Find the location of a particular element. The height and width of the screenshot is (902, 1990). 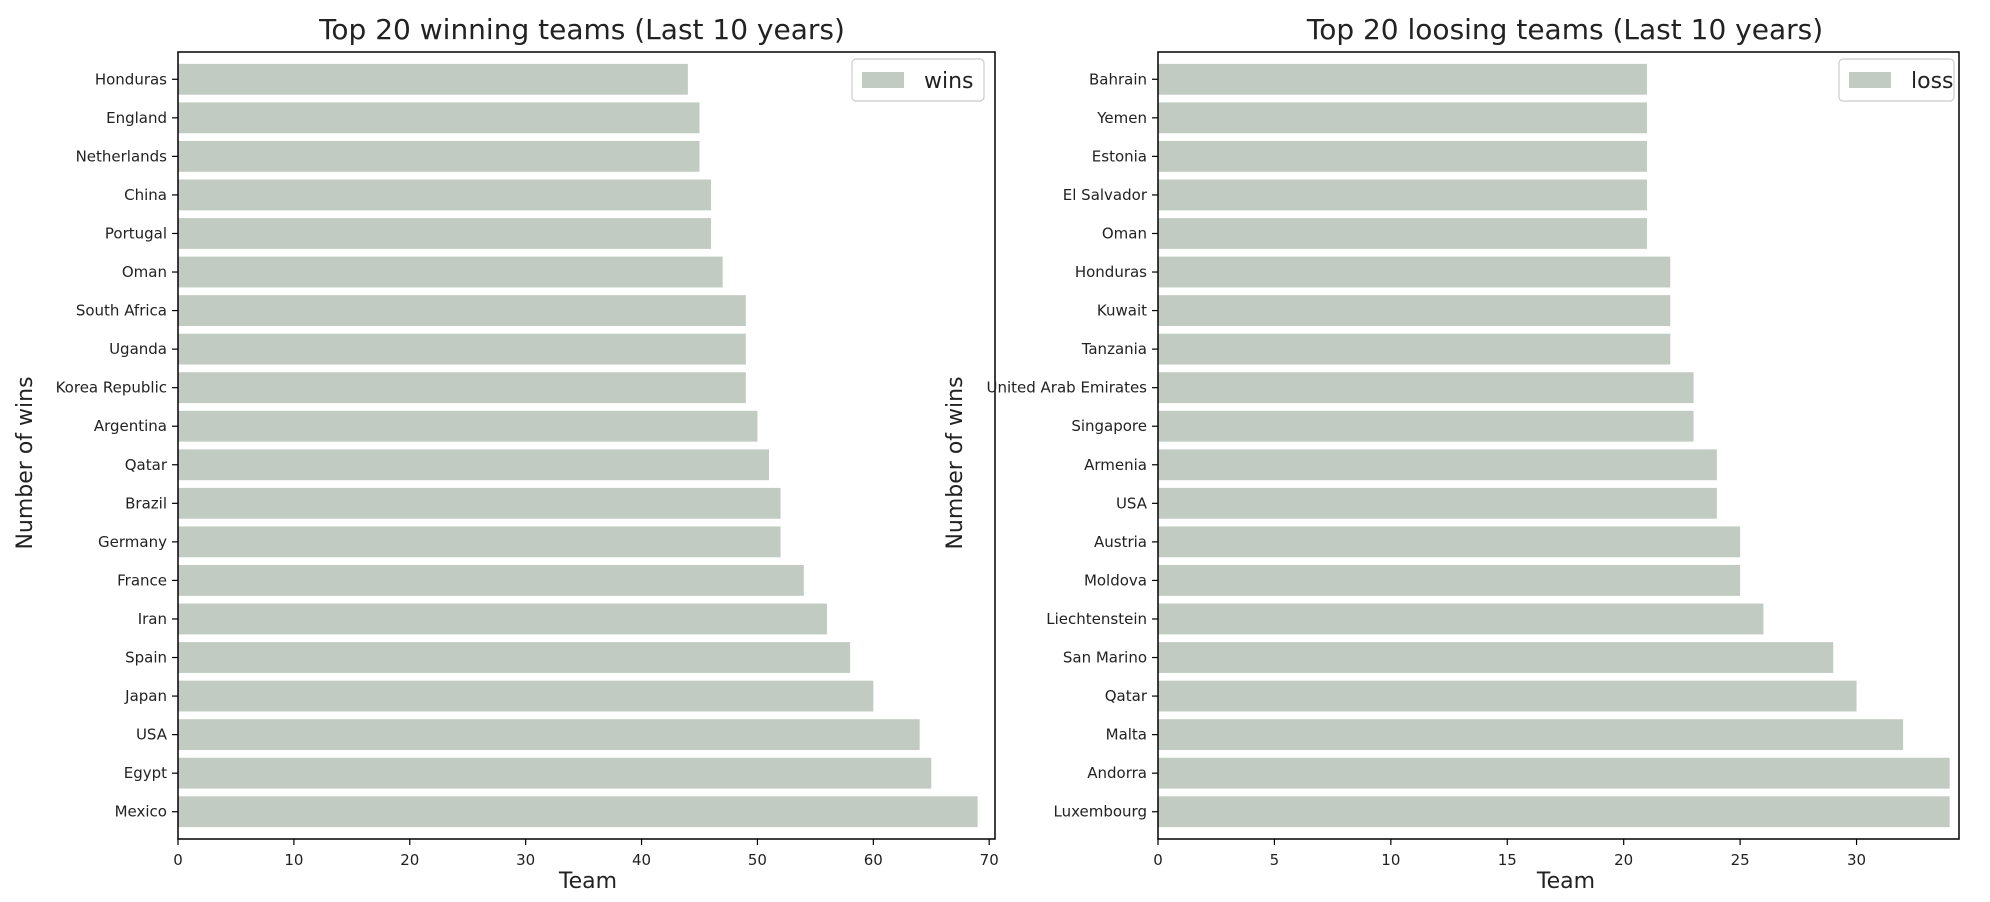

y-tick-label: Moldova is located at coordinates (1115, 580).